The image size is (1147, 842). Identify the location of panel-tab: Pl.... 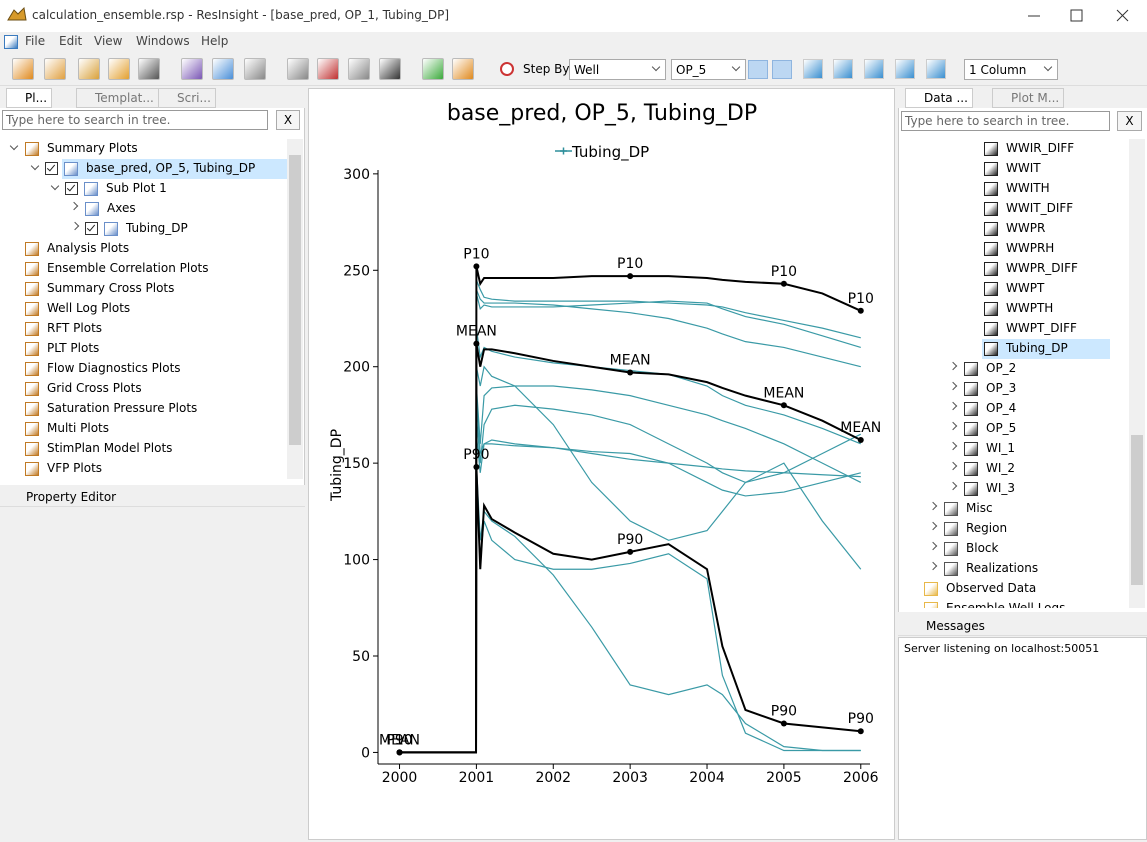
(29, 98).